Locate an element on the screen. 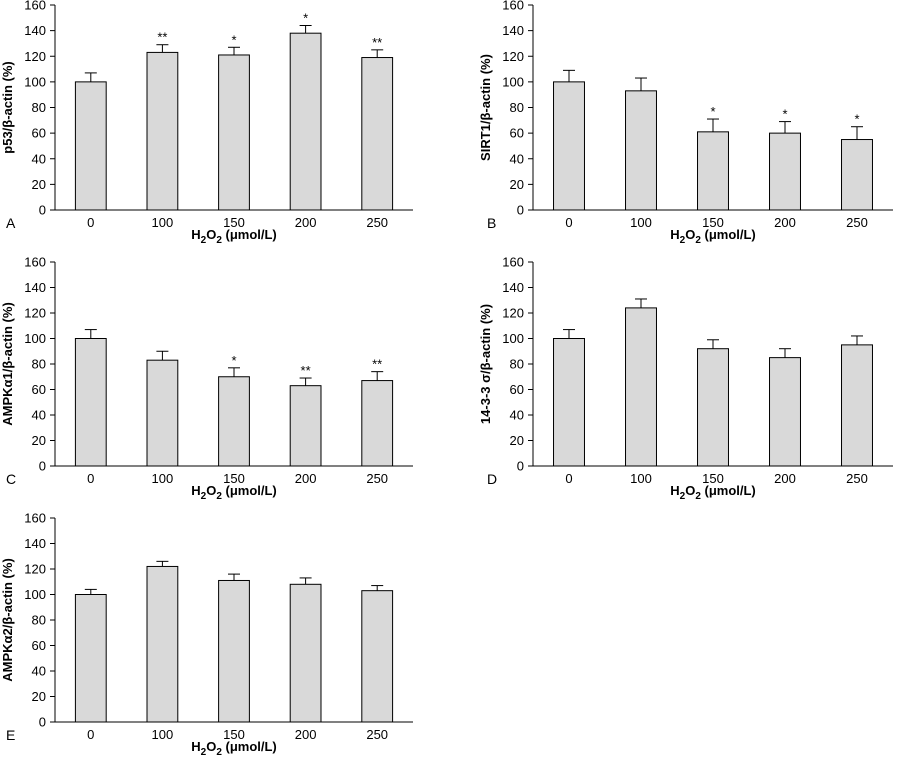 The width and height of the screenshot is (900, 758). y-axis-title: p53/β-actin (%) is located at coordinates (7, 107).